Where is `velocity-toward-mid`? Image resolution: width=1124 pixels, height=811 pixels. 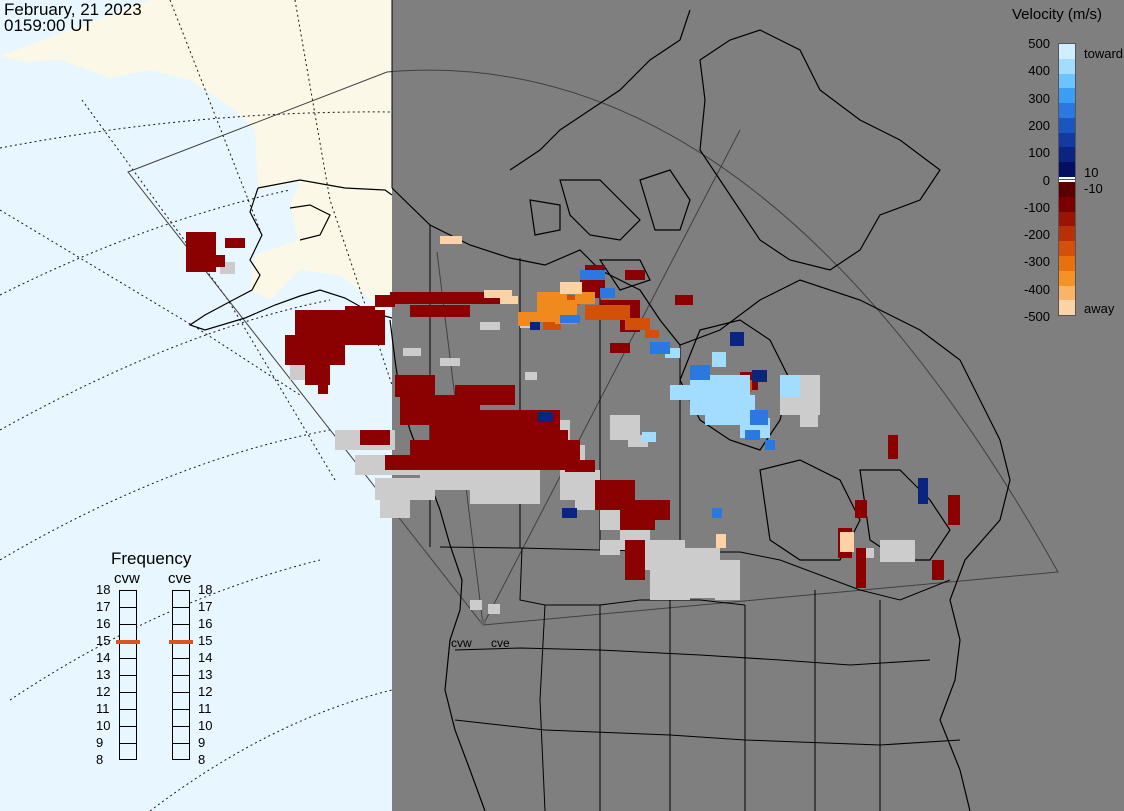
velocity-toward-mid is located at coordinates (667, 394).